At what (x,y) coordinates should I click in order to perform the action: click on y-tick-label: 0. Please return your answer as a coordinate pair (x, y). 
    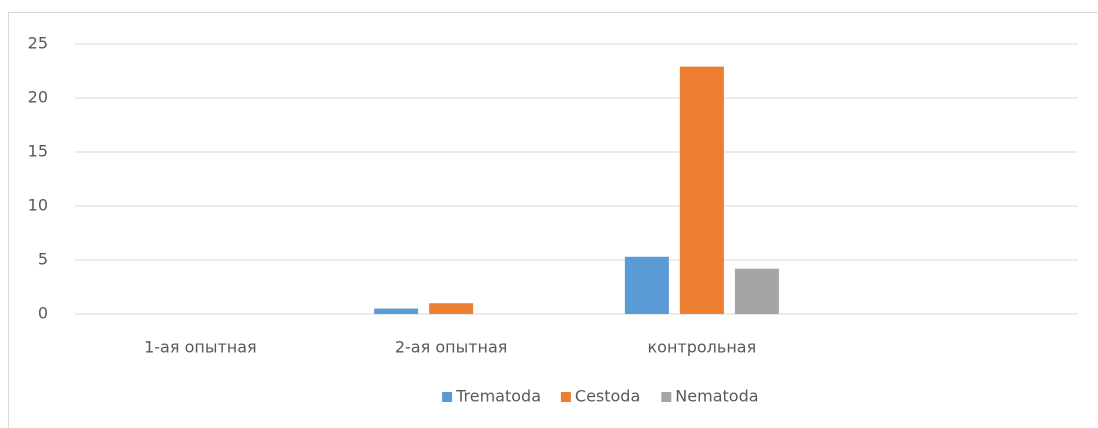
    Looking at the image, I should click on (43, 313).